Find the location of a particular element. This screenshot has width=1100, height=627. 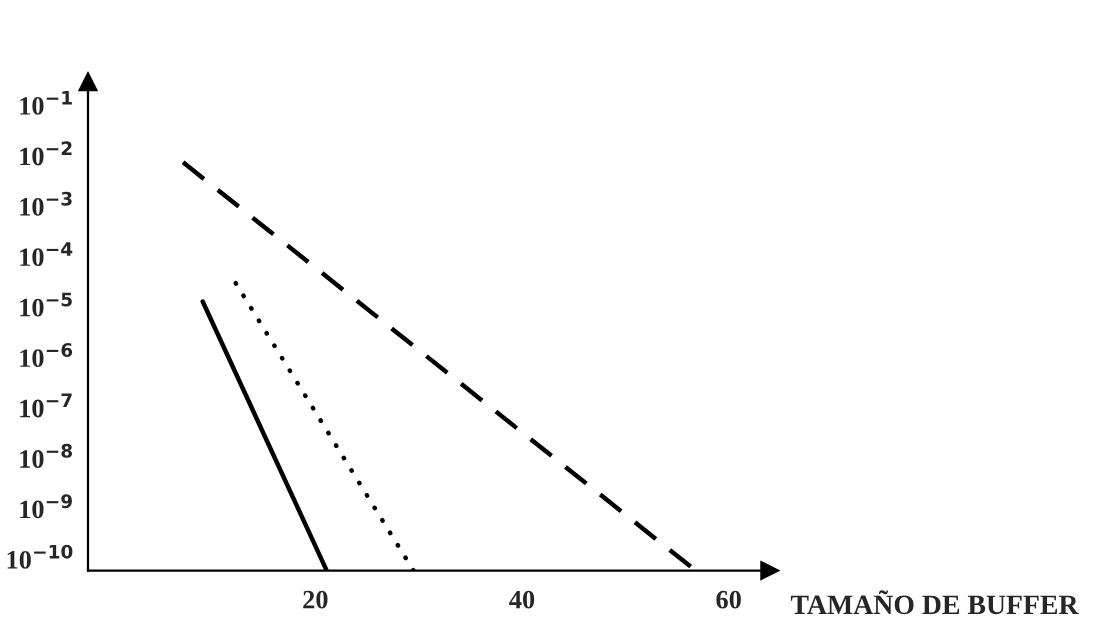

y-tick-label: 10$^{−5}$ is located at coordinates (46, 304).